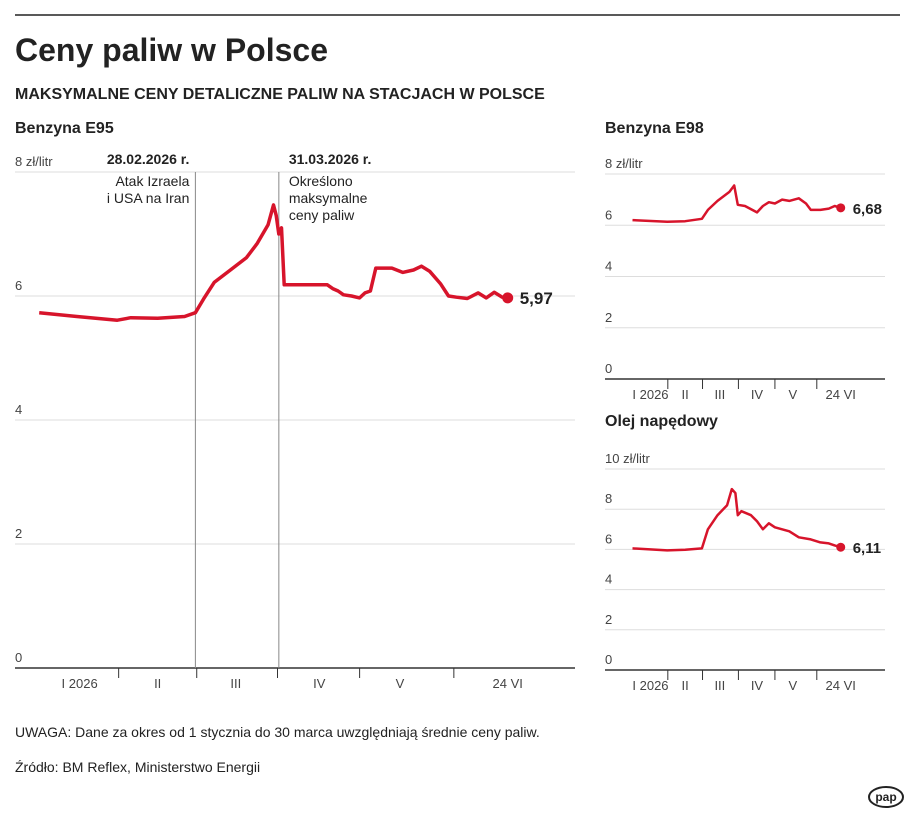 This screenshot has height=815, width=915. I want to click on event-text: i USA na Iran, so click(148, 198).